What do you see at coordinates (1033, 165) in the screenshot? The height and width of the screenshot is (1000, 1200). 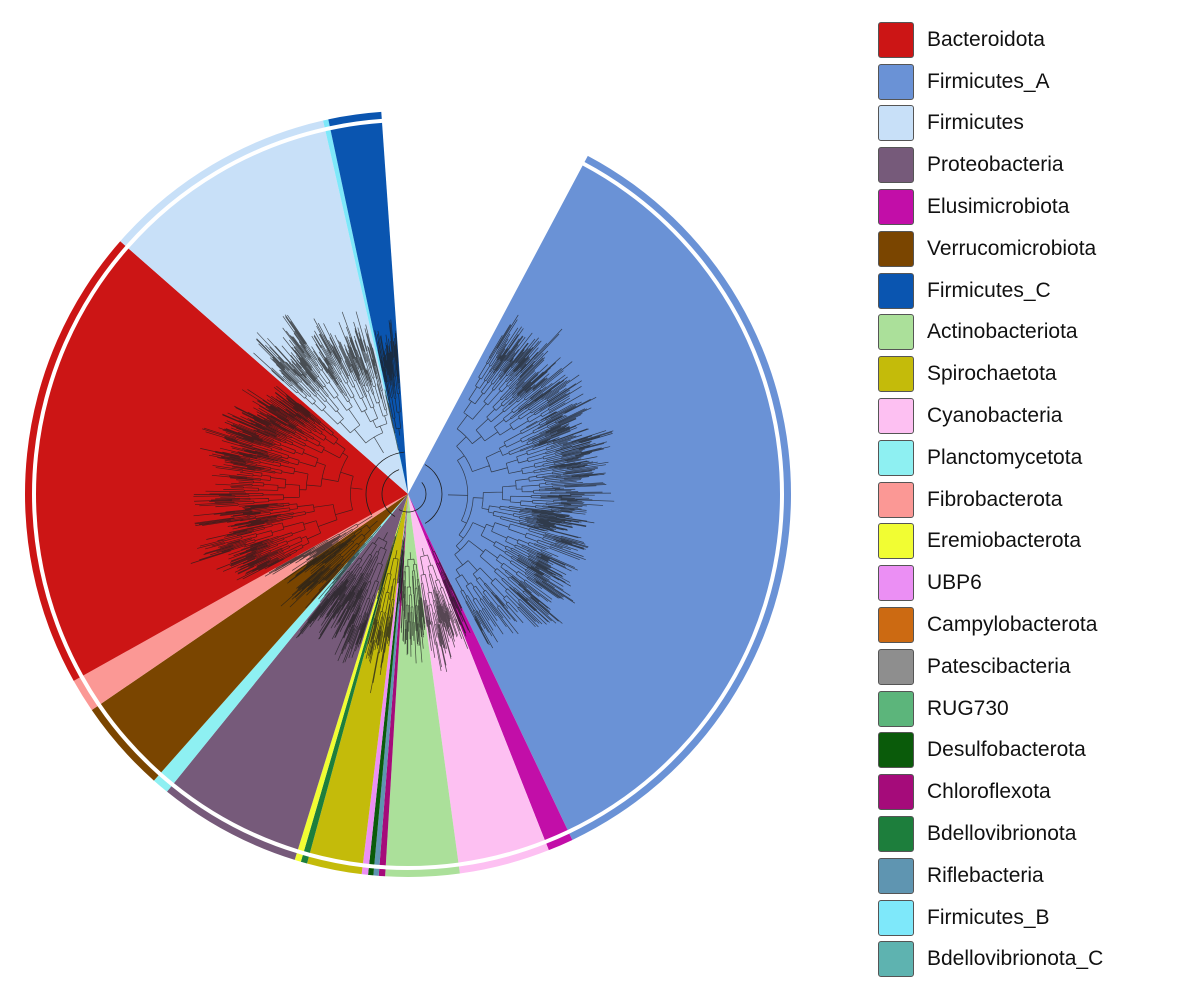 I see `legend-item-proteobacteria: Proteobacteria` at bounding box center [1033, 165].